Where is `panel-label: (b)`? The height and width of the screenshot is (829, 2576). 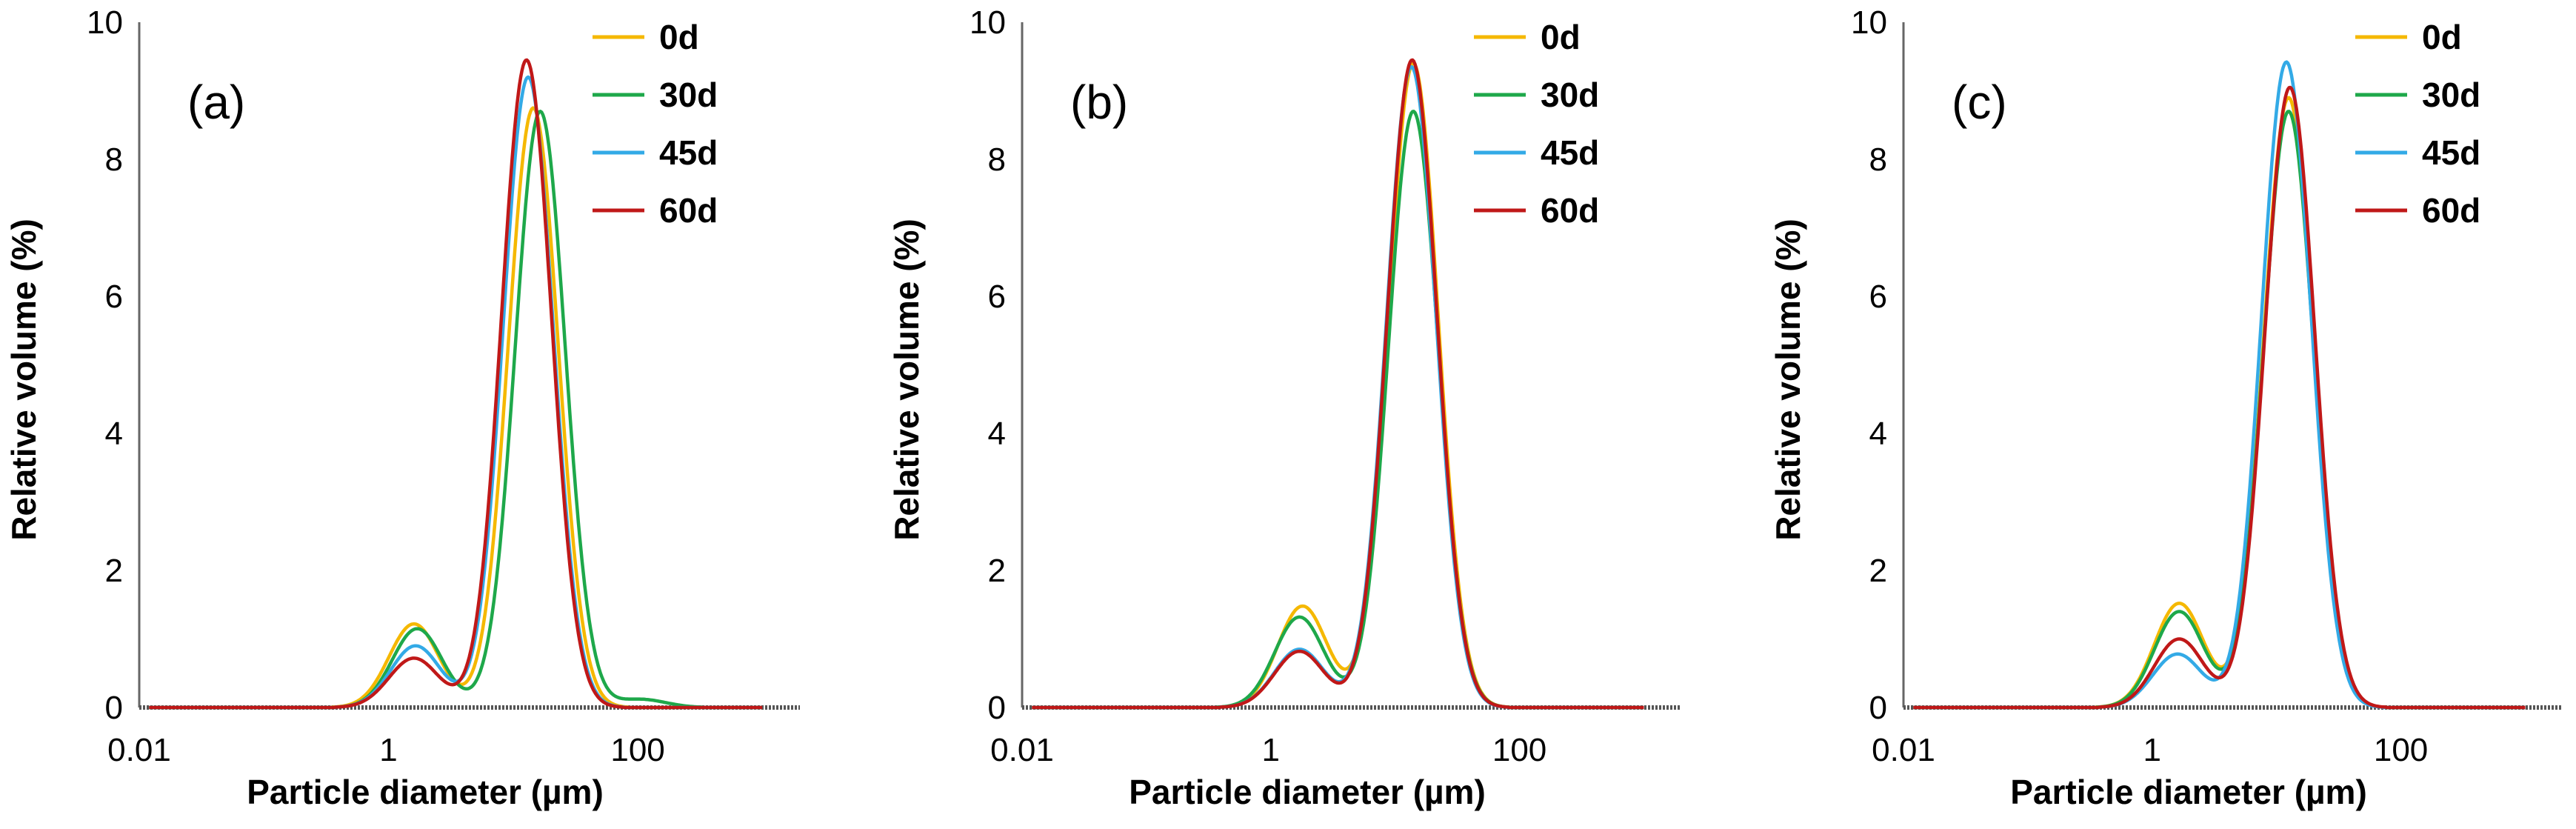
panel-label: (b) is located at coordinates (1099, 102).